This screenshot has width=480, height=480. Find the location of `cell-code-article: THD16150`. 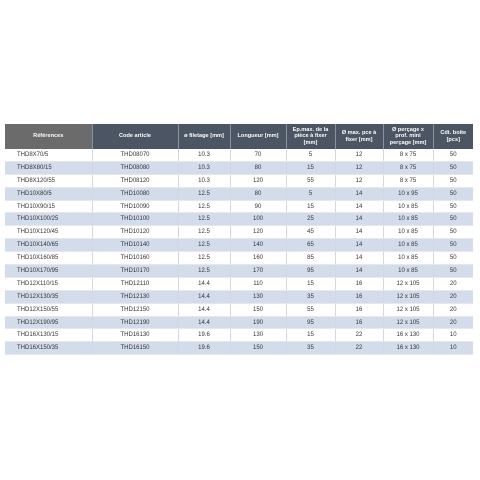

cell-code-article: THD16150 is located at coordinates (135, 348).